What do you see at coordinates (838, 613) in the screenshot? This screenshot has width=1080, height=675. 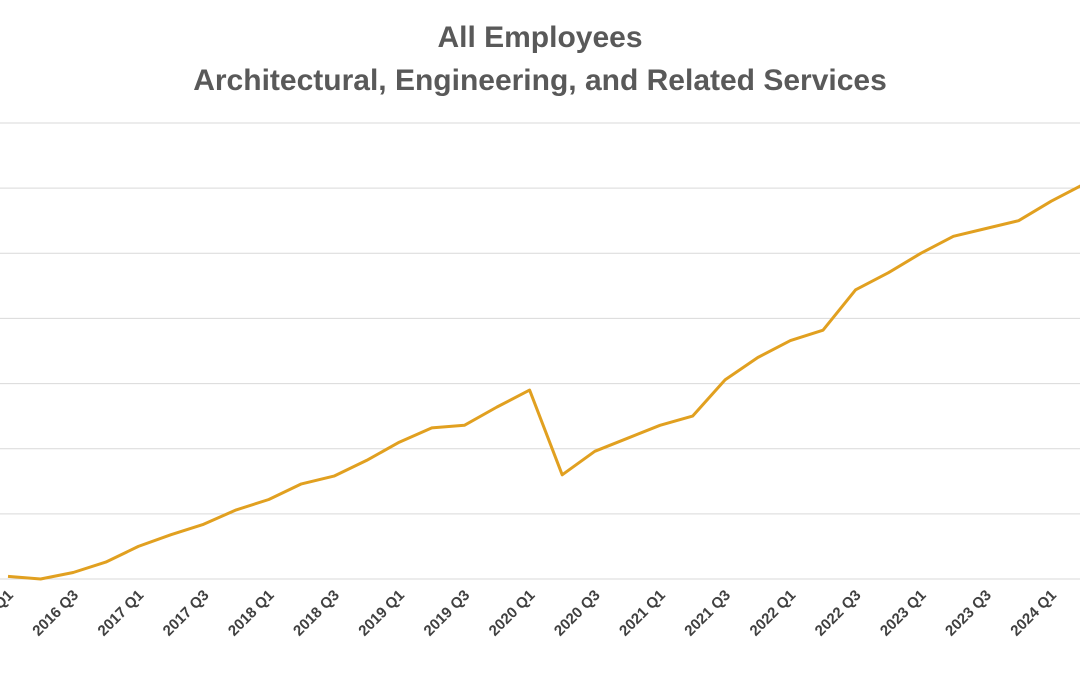 I see `x-tick-label: 2022 Q3` at bounding box center [838, 613].